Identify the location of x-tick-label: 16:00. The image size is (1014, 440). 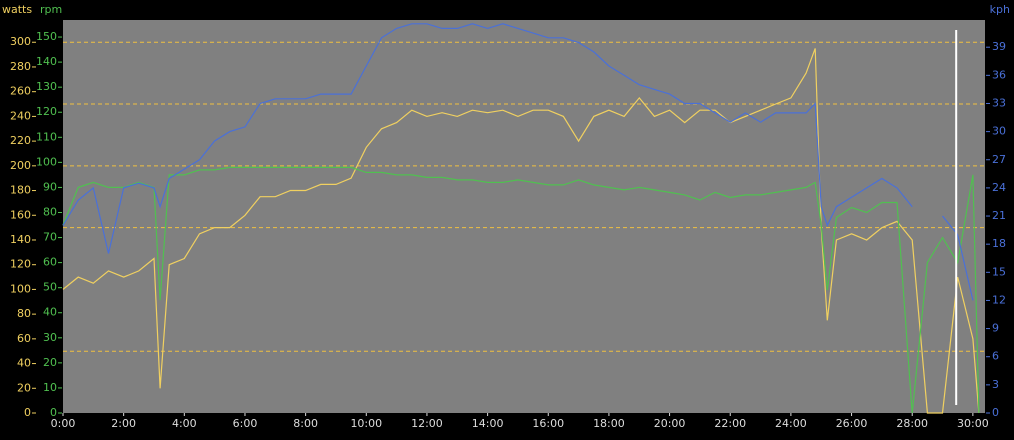
(548, 423).